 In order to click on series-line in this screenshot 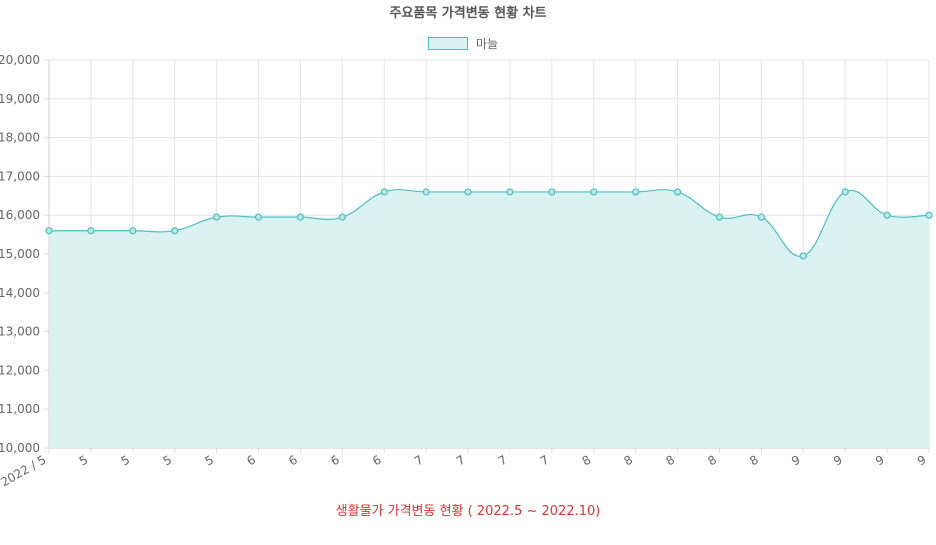, I will do `click(489, 223)`.